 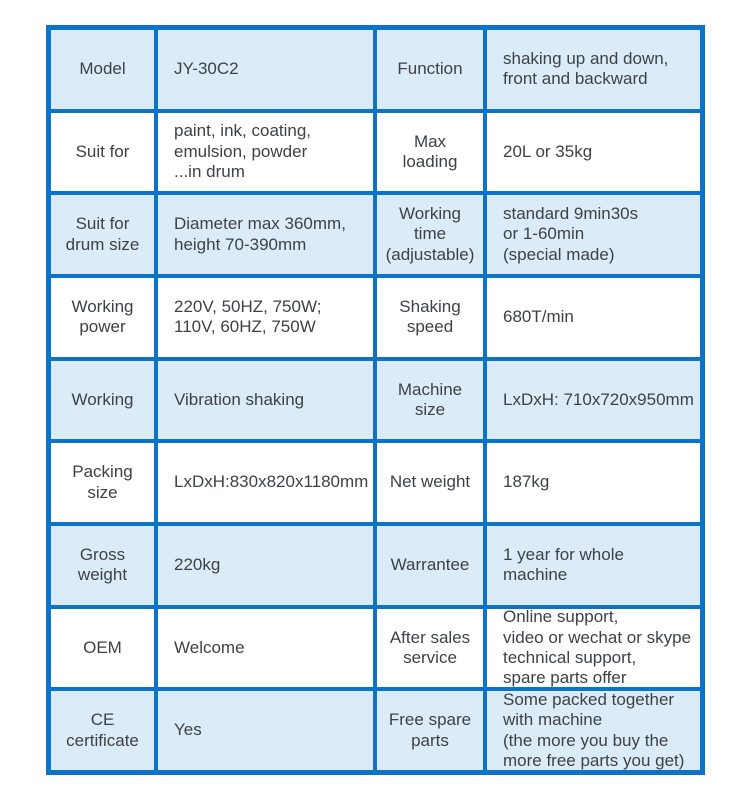 What do you see at coordinates (265, 400) in the screenshot?
I see `spec-value-working: Vibration shaking` at bounding box center [265, 400].